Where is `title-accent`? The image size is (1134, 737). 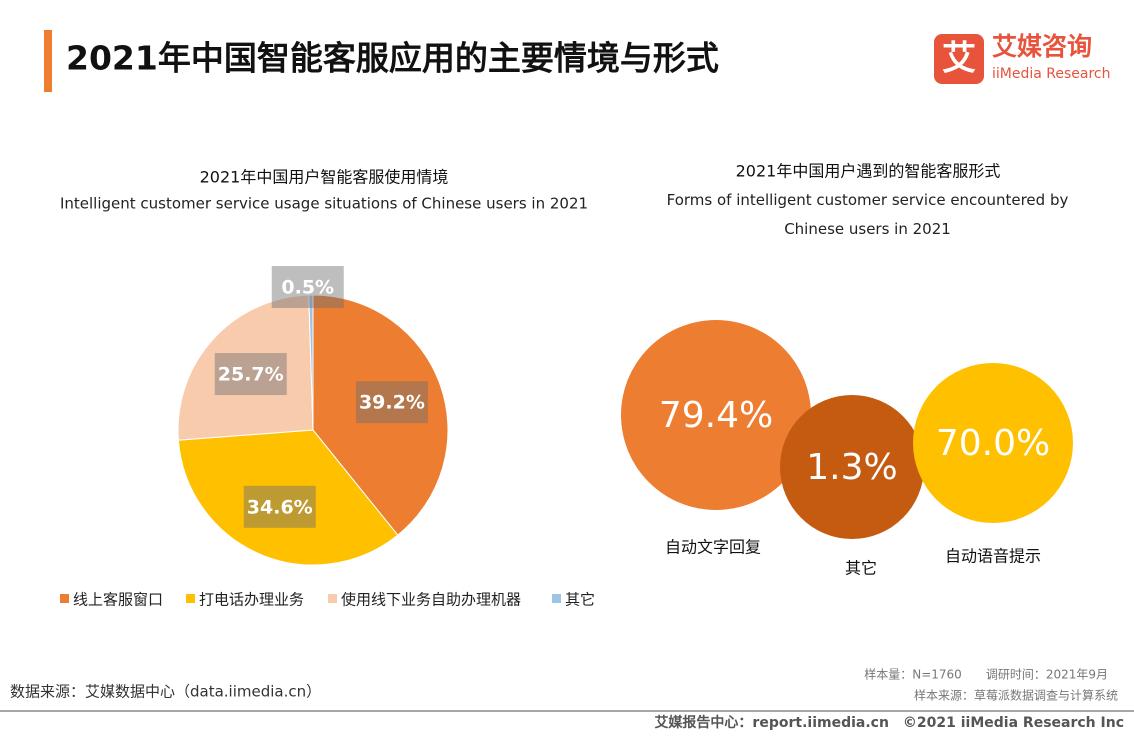
title-accent is located at coordinates (48, 61).